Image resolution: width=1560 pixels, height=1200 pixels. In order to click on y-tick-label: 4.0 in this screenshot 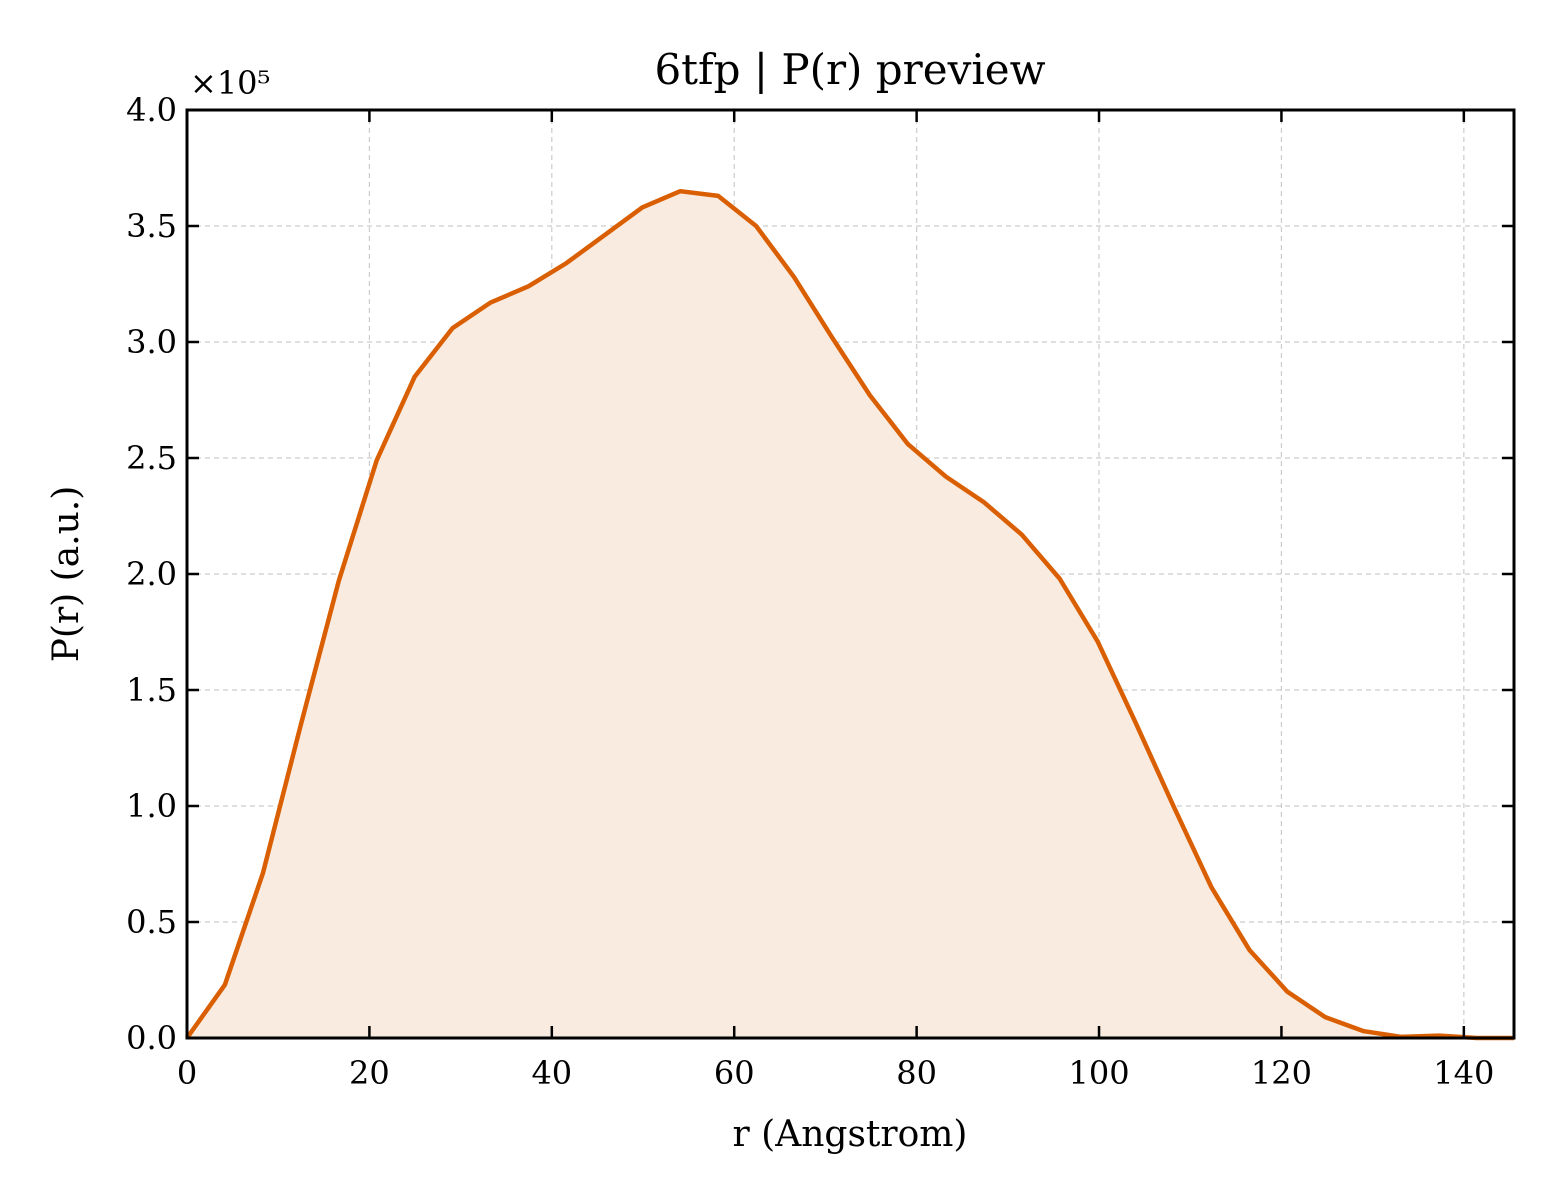, I will do `click(151, 110)`.